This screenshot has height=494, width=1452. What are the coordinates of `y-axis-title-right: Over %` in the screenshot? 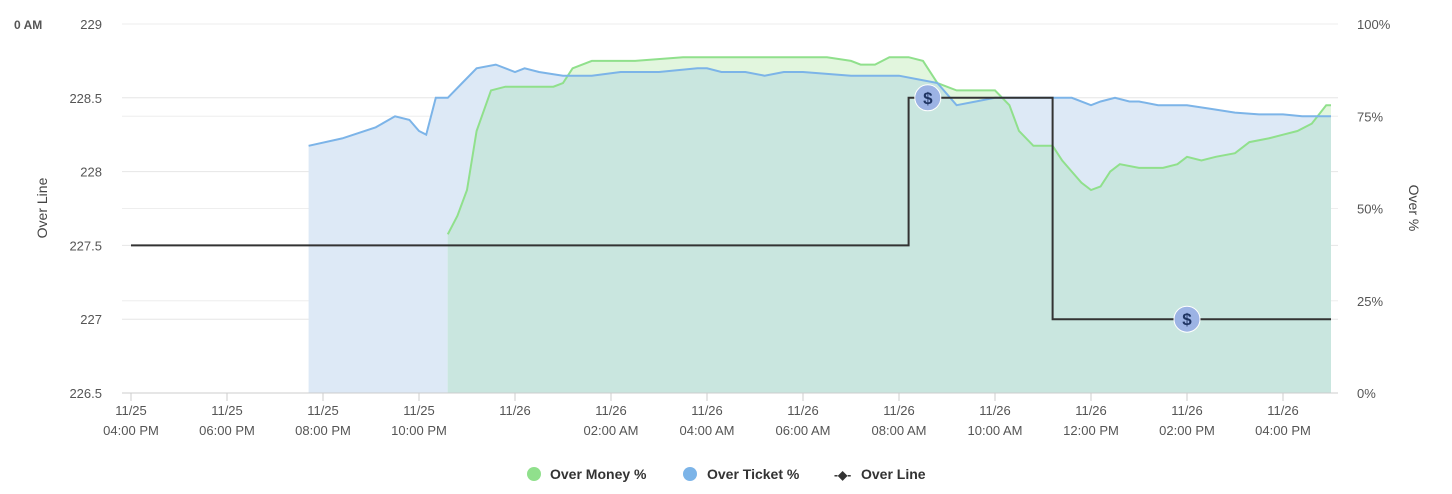 It's located at (1414, 208).